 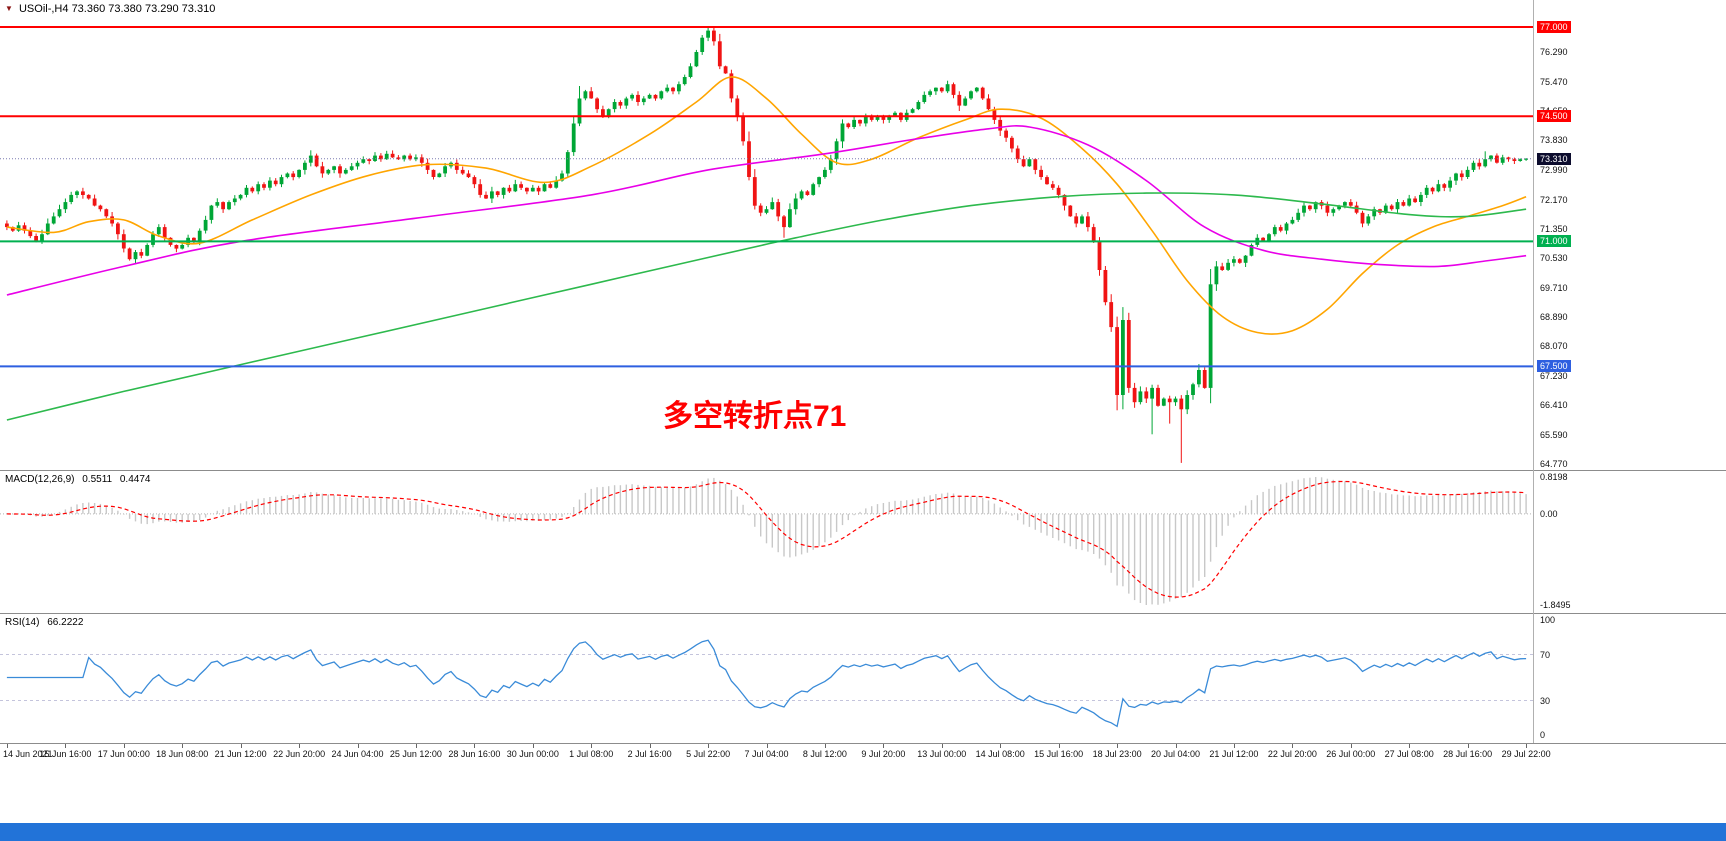 I want to click on time-axis-label: 20 Jul 04:00, so click(x=1175, y=754).